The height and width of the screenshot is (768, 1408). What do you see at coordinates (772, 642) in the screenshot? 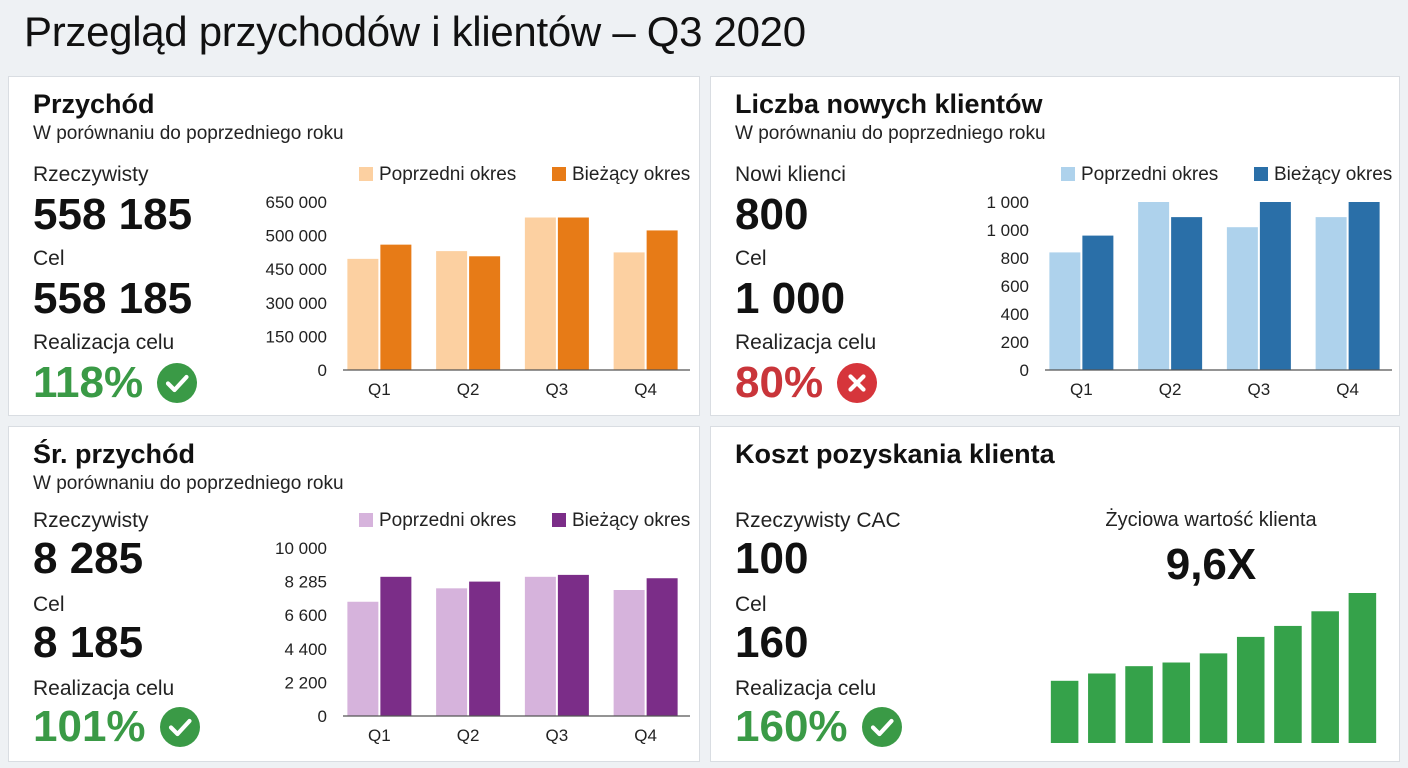
I see `cac-target-value: 160` at bounding box center [772, 642].